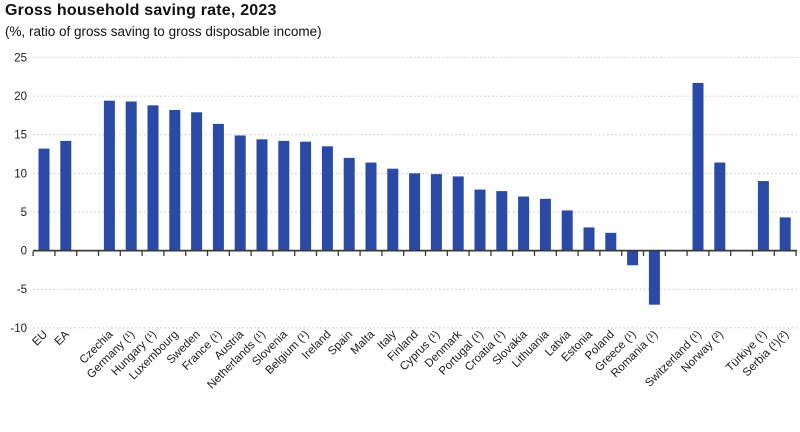 This screenshot has width=800, height=432. What do you see at coordinates (63, 338) in the screenshot?
I see `x-category-label: EA` at bounding box center [63, 338].